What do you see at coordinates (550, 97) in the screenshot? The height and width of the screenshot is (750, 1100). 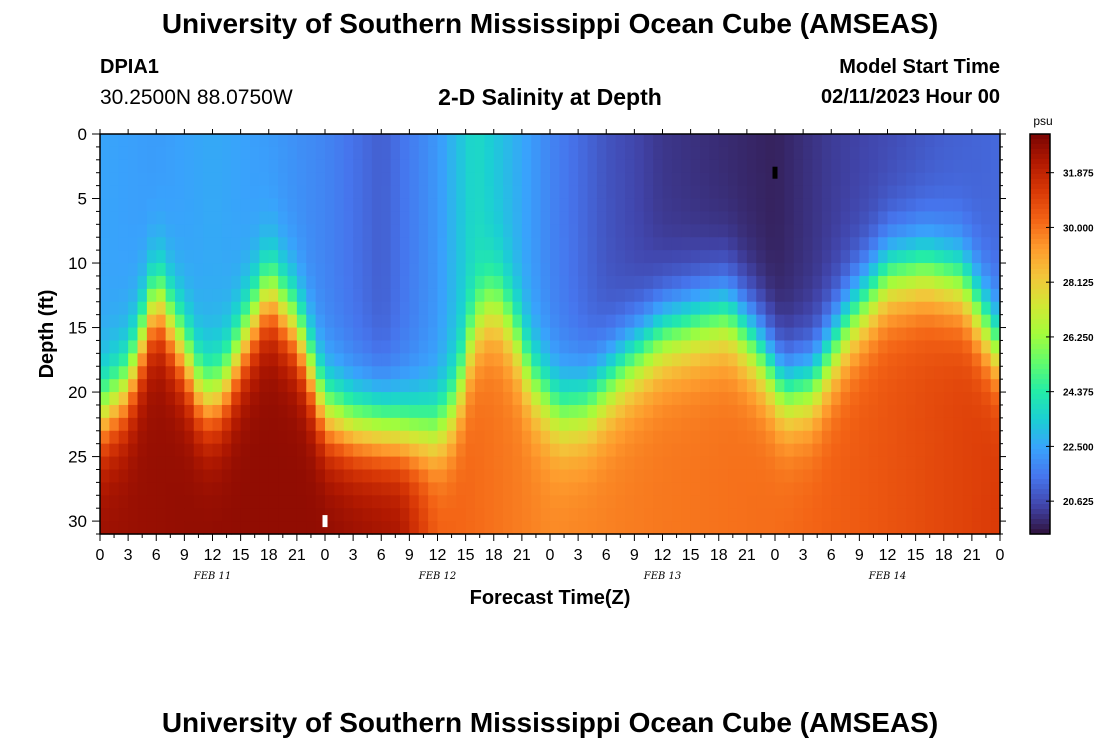 I see `chart-title: 2-D Salinity at Depth` at bounding box center [550, 97].